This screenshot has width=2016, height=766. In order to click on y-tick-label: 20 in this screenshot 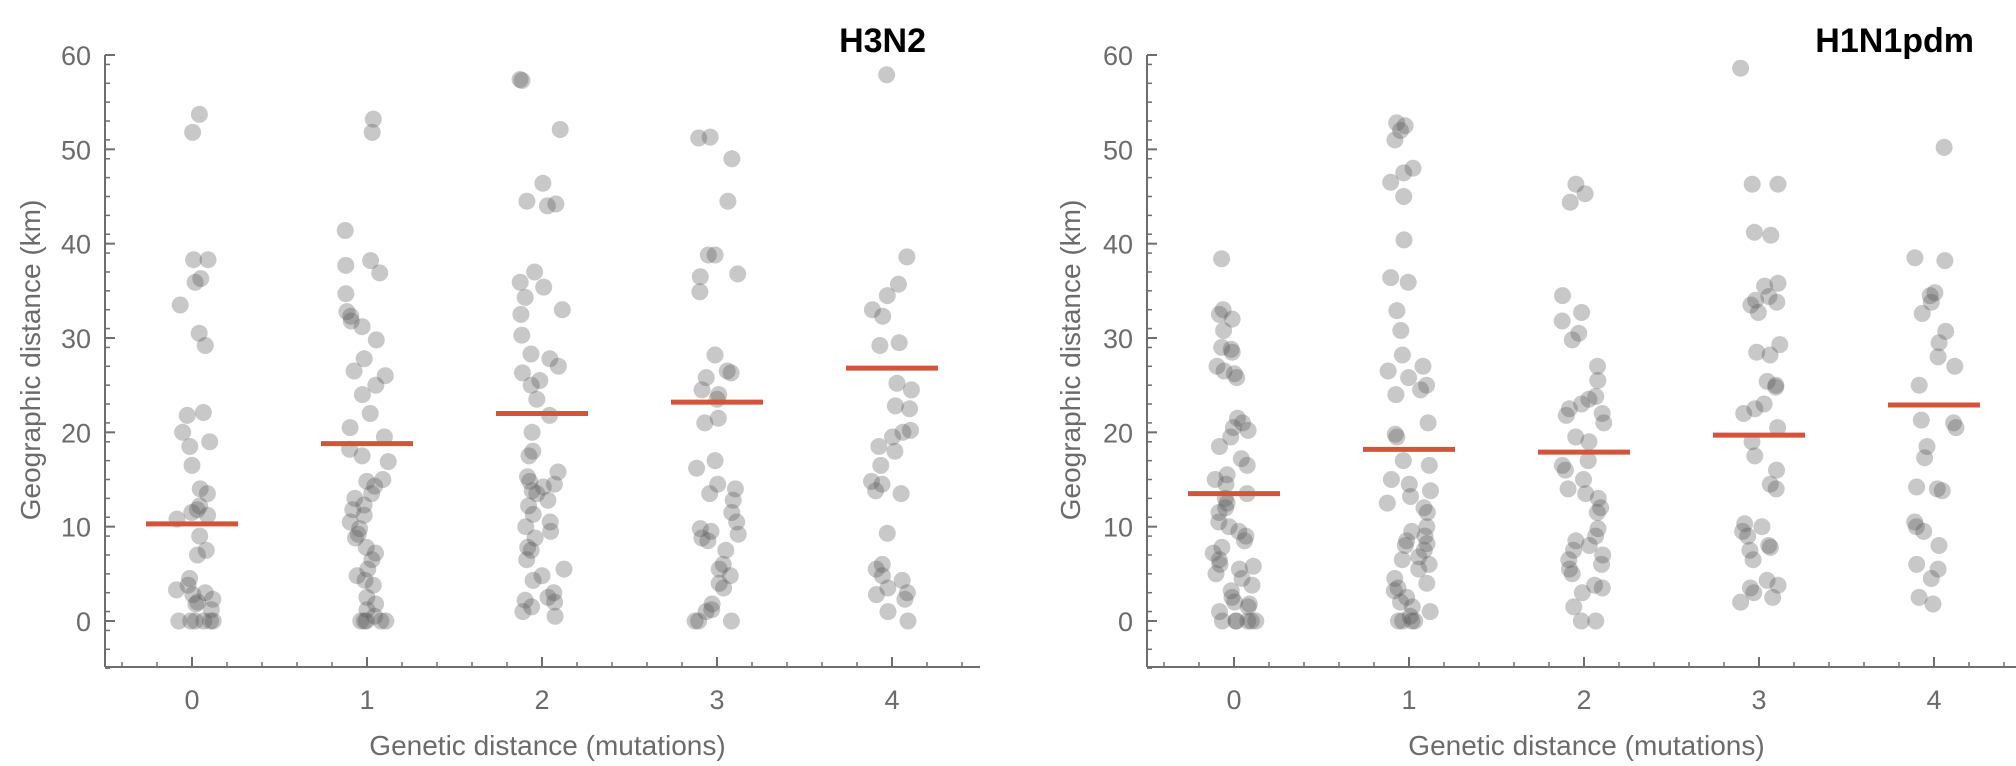, I will do `click(1118, 433)`.